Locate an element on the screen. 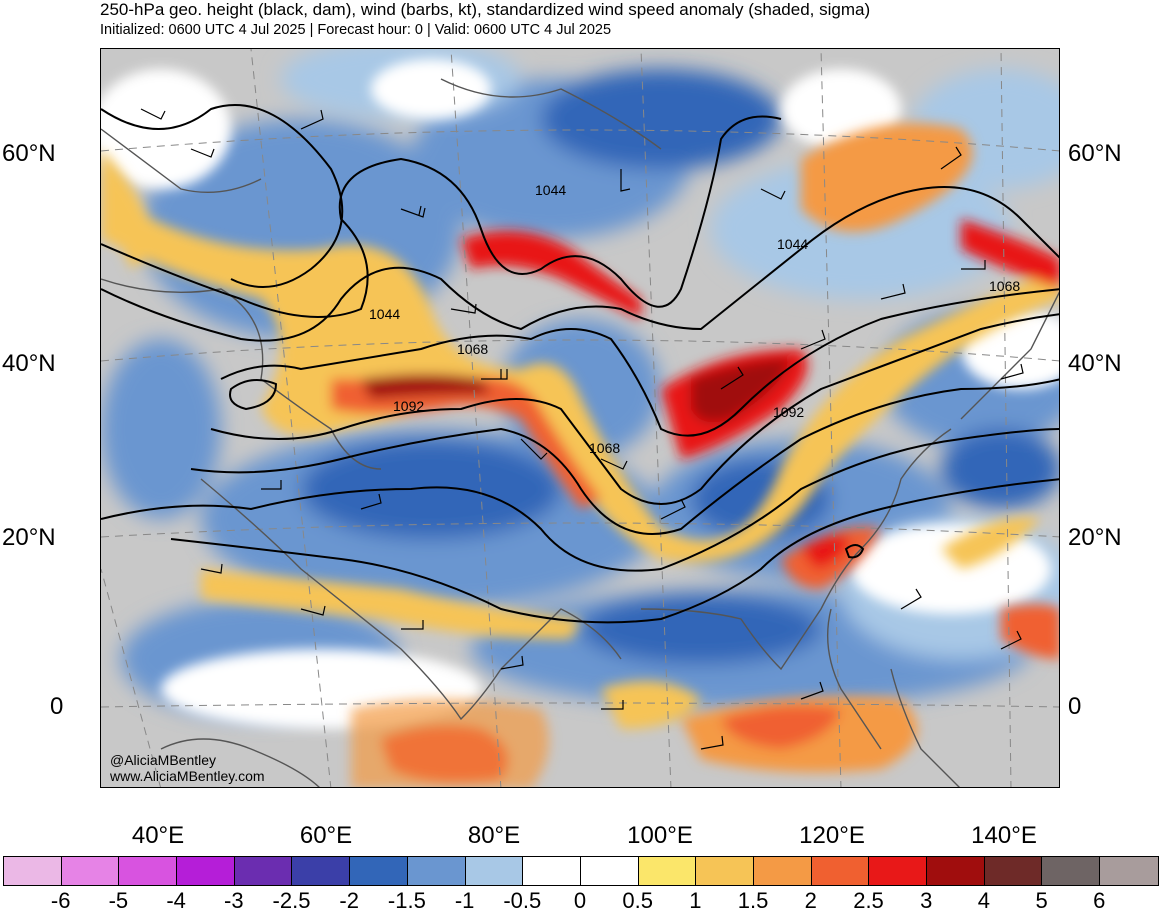 The width and height of the screenshot is (1161, 914). lat-label-left-60n: 60°N is located at coordinates (29, 153).